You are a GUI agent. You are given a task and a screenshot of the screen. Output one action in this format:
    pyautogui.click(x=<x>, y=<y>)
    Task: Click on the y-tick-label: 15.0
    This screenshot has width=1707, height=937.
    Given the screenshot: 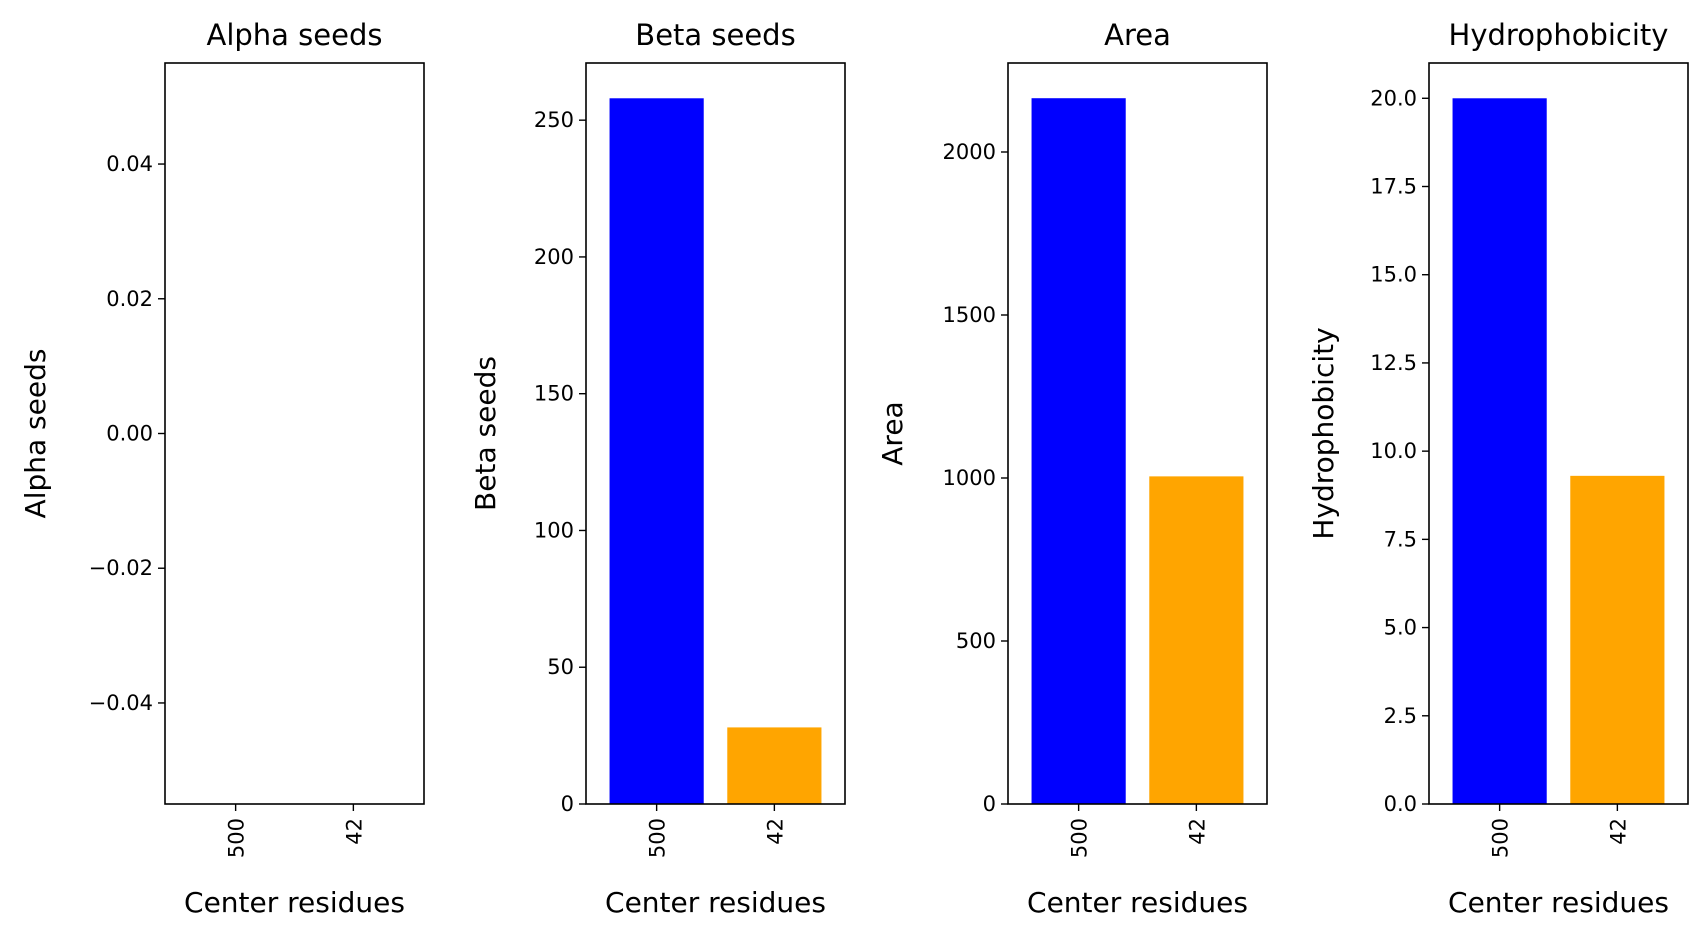 What is the action you would take?
    pyautogui.click(x=1393, y=275)
    